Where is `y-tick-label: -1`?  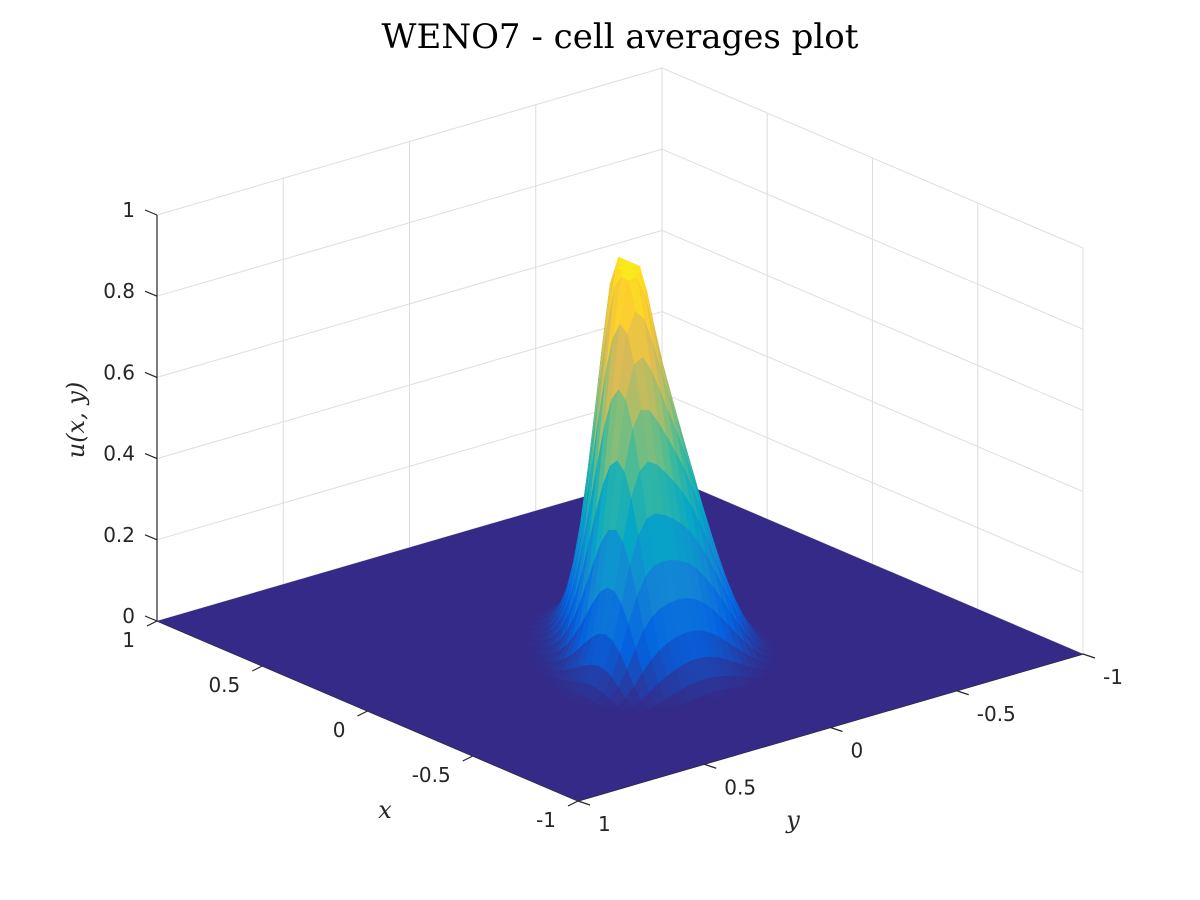 y-tick-label: -1 is located at coordinates (1113, 677).